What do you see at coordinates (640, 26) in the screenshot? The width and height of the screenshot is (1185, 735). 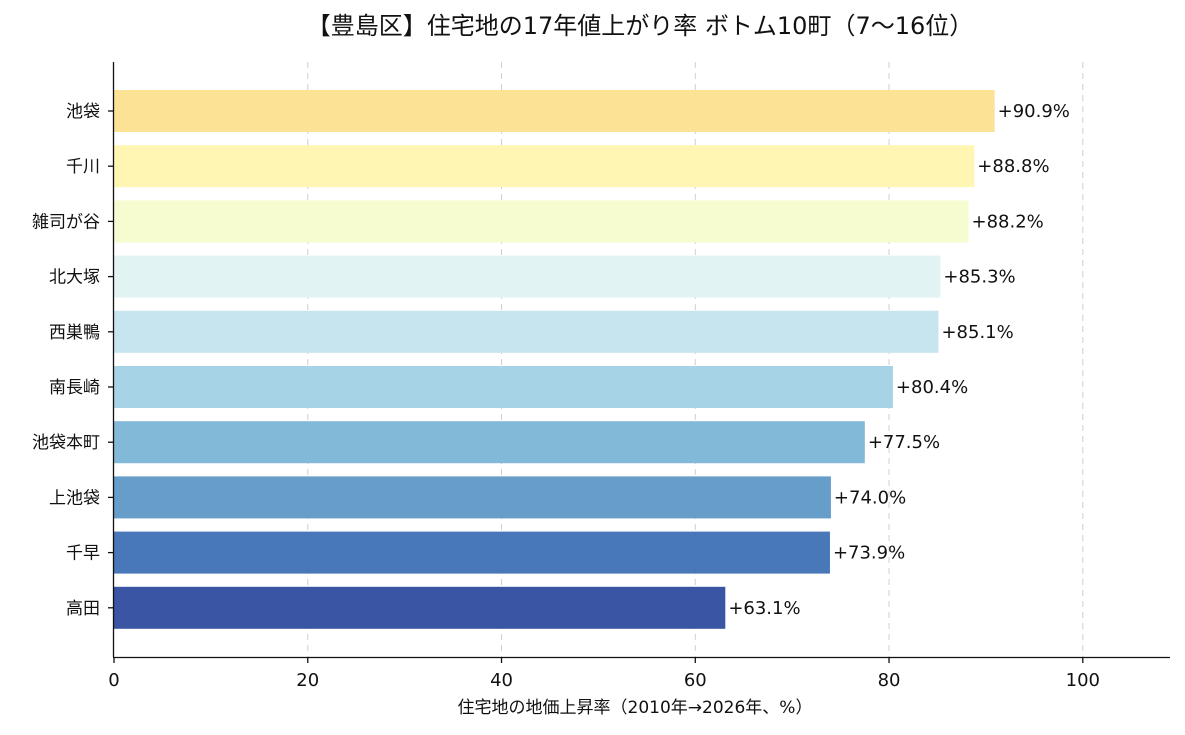 I see `chart-title: 【豊島区】住宅地の17年値上がり率 ボトム10町（7〜16位）` at bounding box center [640, 26].